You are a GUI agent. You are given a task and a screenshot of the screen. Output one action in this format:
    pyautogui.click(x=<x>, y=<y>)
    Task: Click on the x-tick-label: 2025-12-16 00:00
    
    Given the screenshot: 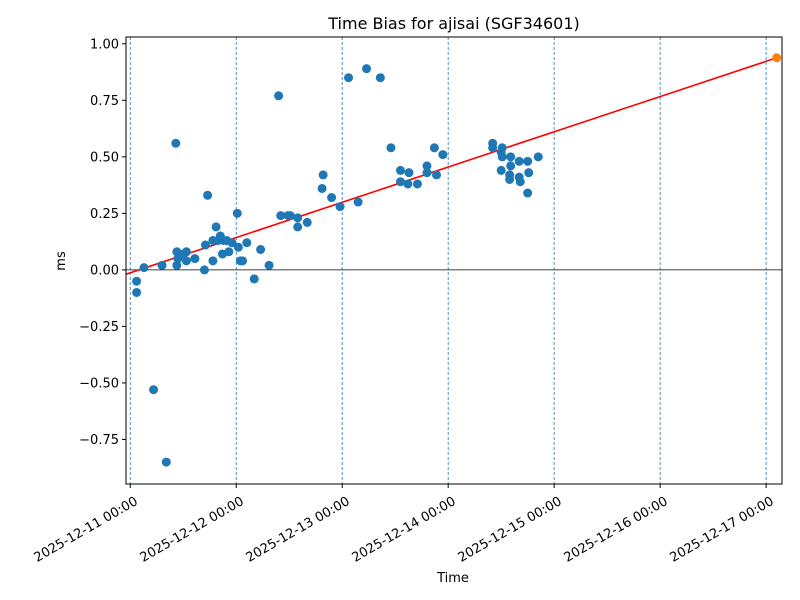 What is the action you would take?
    pyautogui.click(x=616, y=530)
    